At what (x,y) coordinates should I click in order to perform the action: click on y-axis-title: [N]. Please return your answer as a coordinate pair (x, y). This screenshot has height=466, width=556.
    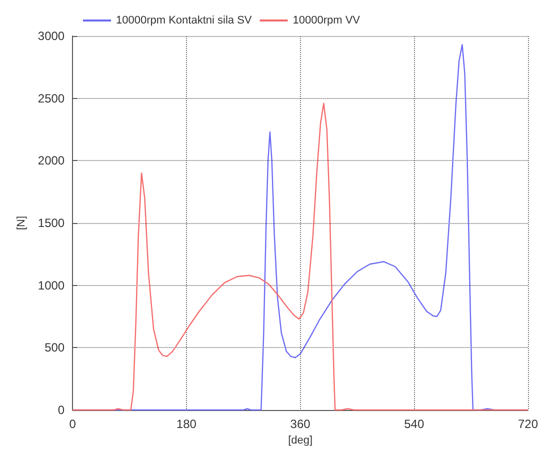
    Looking at the image, I should click on (22, 223).